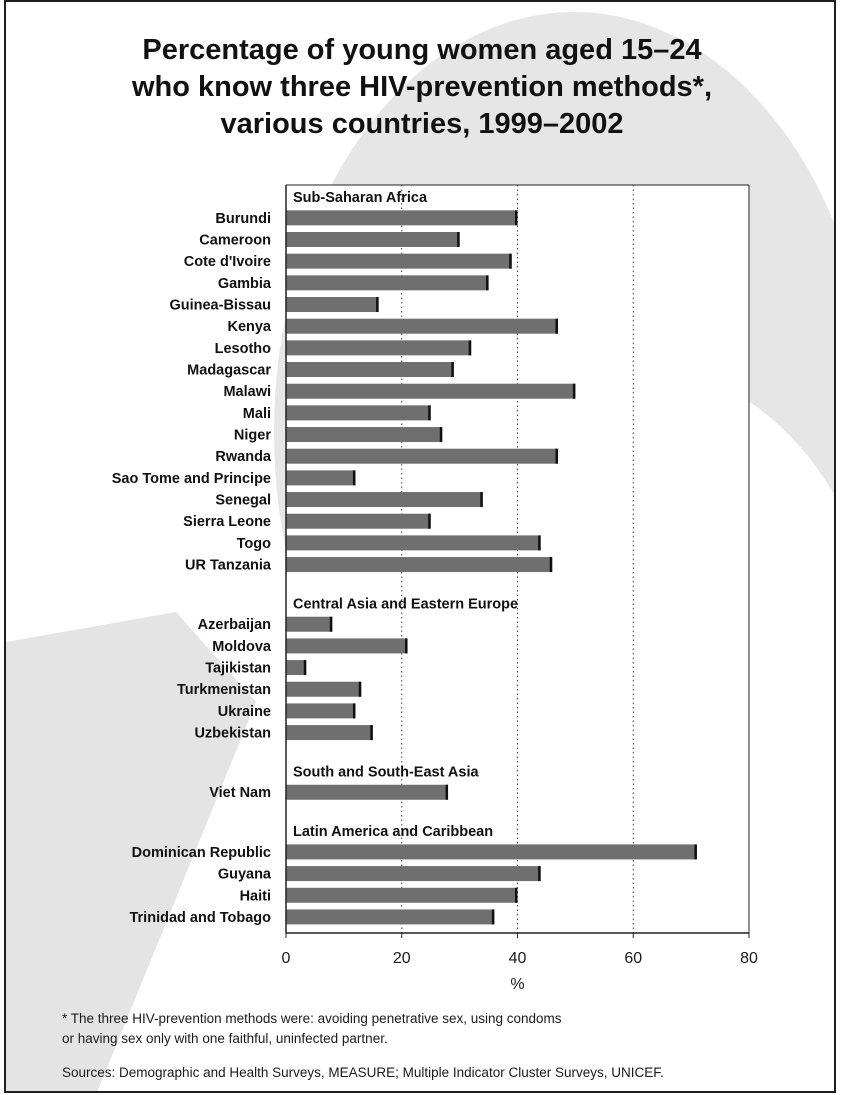 This screenshot has width=842, height=1095. What do you see at coordinates (227, 262) in the screenshot?
I see `category-label: Cote d'Ivoire` at bounding box center [227, 262].